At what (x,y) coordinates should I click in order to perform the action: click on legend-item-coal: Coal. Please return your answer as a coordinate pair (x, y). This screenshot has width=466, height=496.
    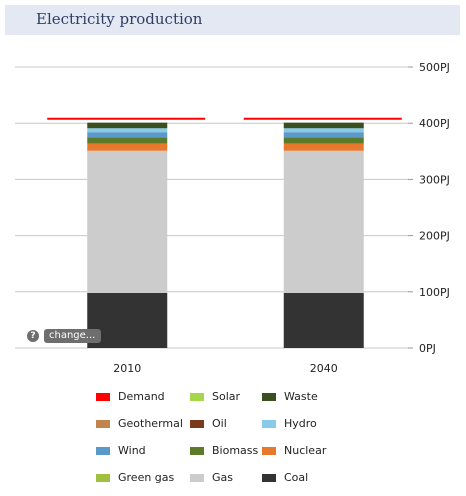
    Looking at the image, I should click on (285, 477).